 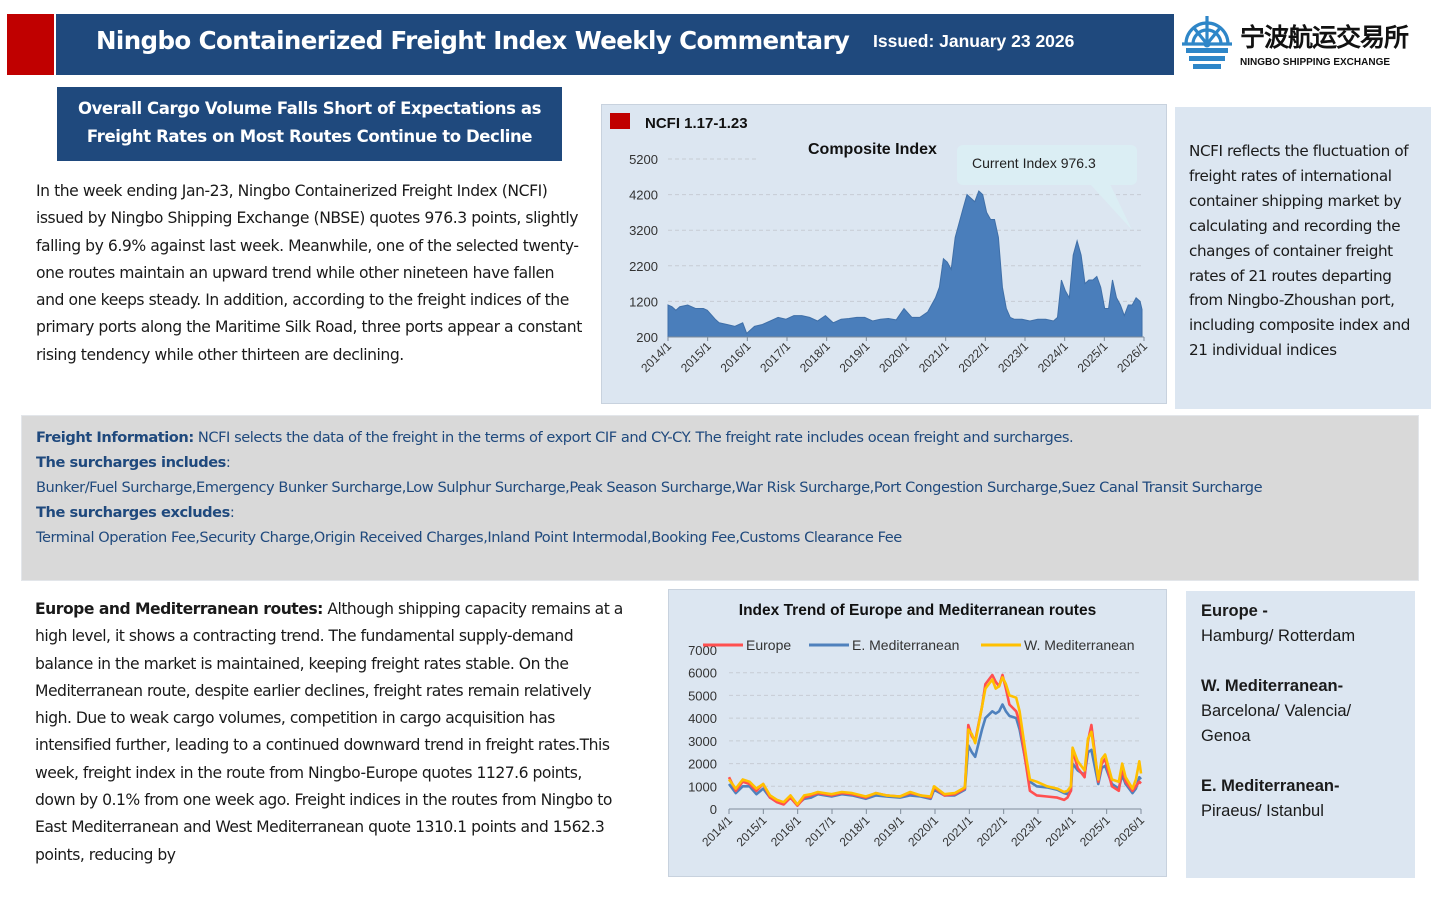 What do you see at coordinates (702, 650) in the screenshot?
I see `y-tick-label: 7000` at bounding box center [702, 650].